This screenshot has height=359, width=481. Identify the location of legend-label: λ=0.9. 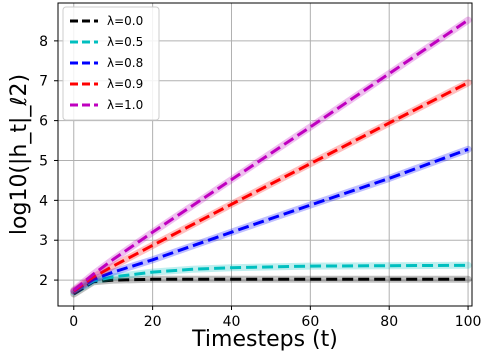
(125, 84).